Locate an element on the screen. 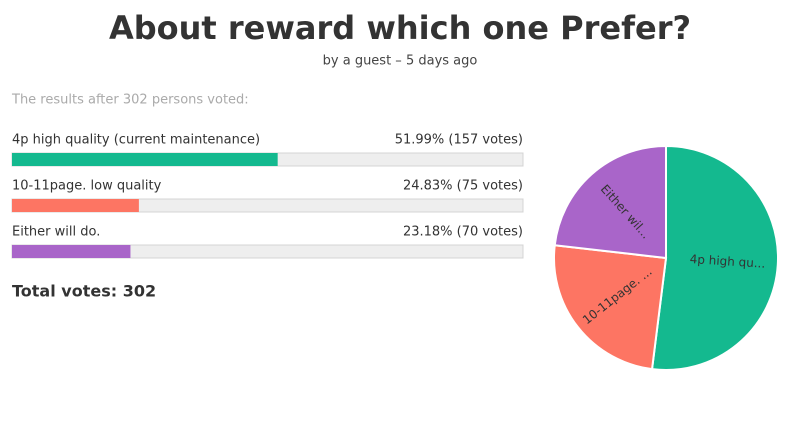 The width and height of the screenshot is (800, 437). poll-title: About reward which one Prefer? is located at coordinates (400, 28).